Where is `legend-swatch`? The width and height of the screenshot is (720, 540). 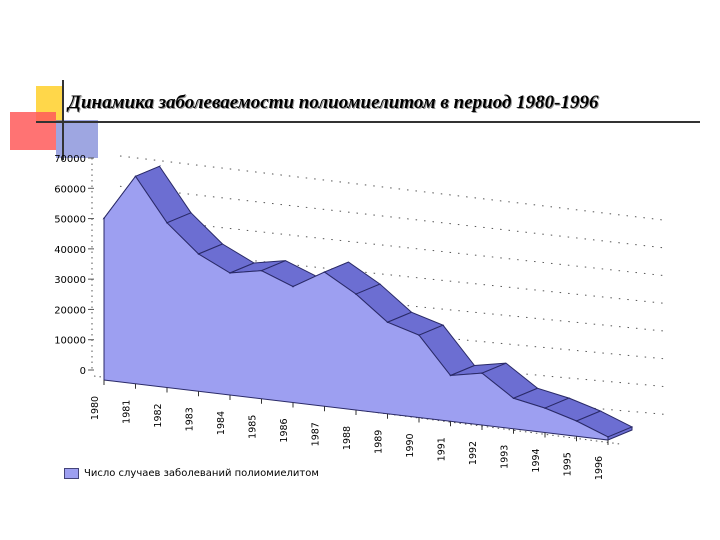 legend-swatch is located at coordinates (71, 473).